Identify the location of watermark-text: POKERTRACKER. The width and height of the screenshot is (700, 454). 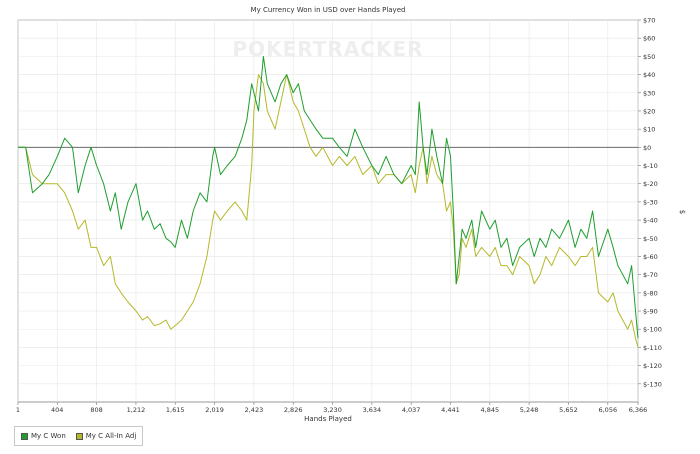
(327, 49).